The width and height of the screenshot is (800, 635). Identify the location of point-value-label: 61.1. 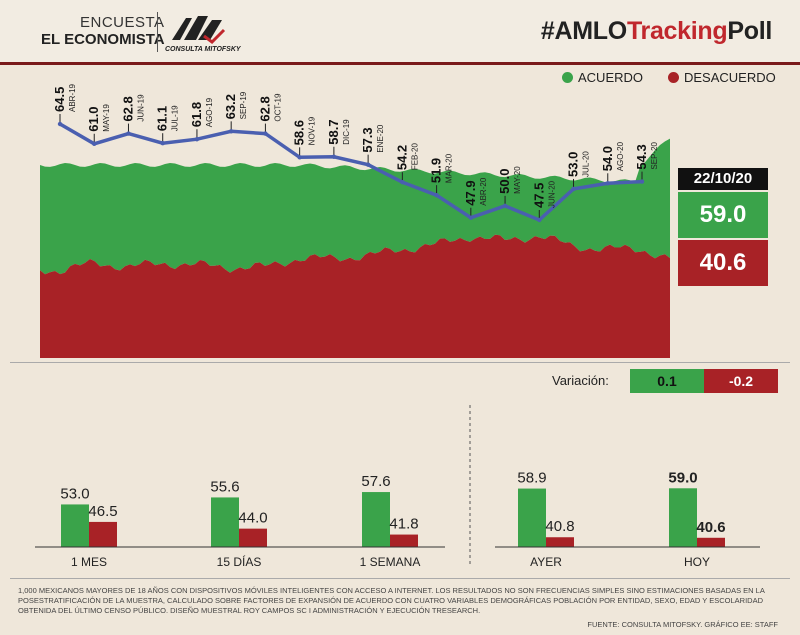
(162, 118).